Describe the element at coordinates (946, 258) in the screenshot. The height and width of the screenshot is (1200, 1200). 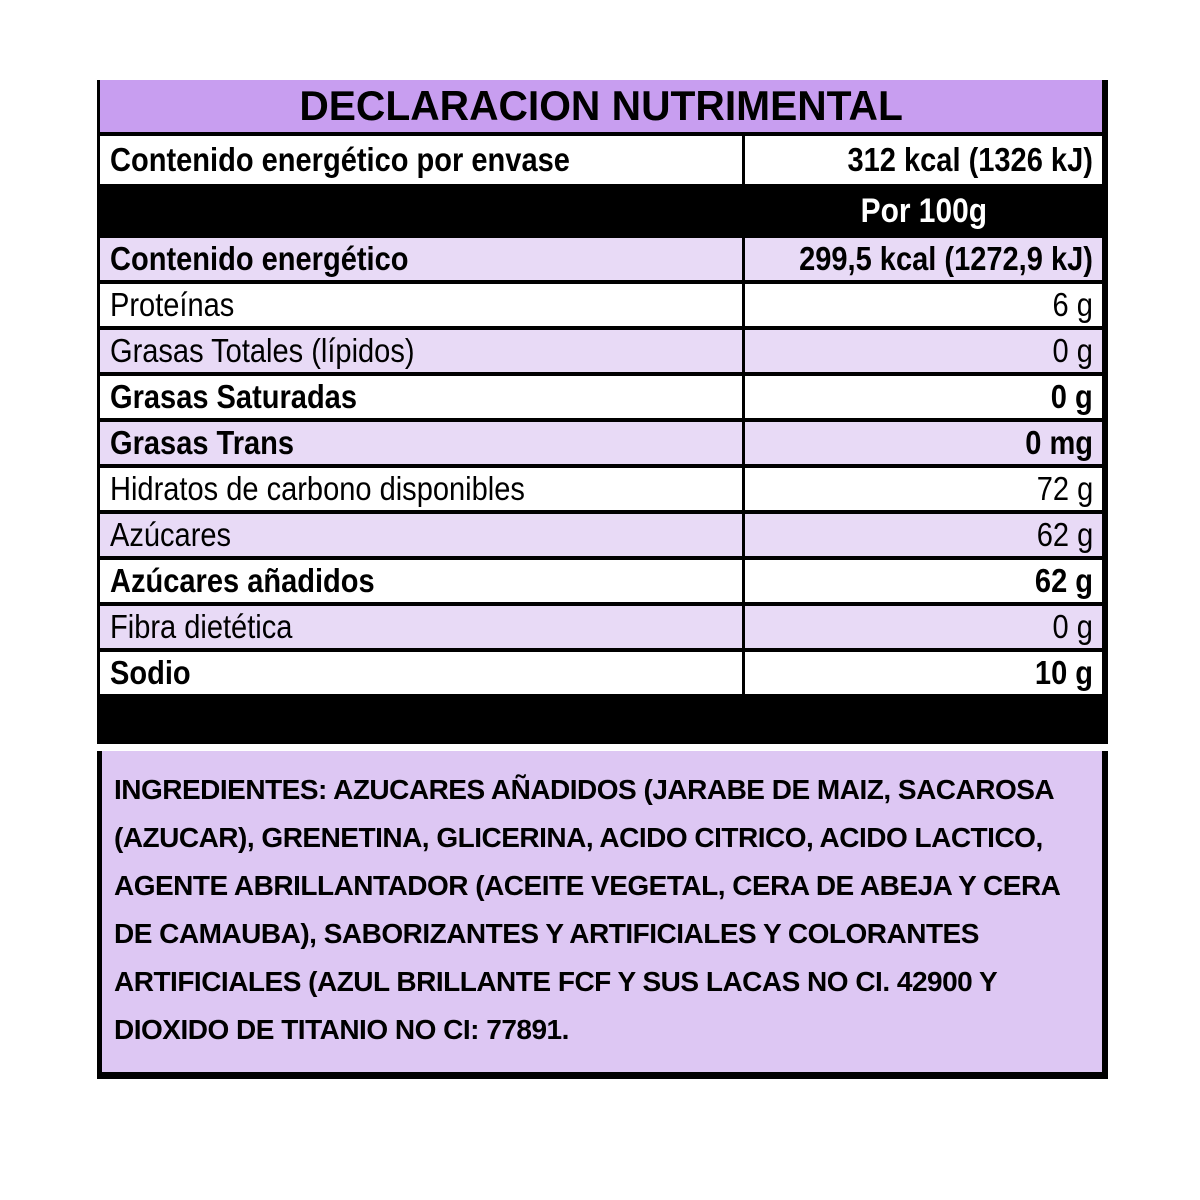
I see `row-value: 299,5 kcal (1272,9 kJ)` at that location.